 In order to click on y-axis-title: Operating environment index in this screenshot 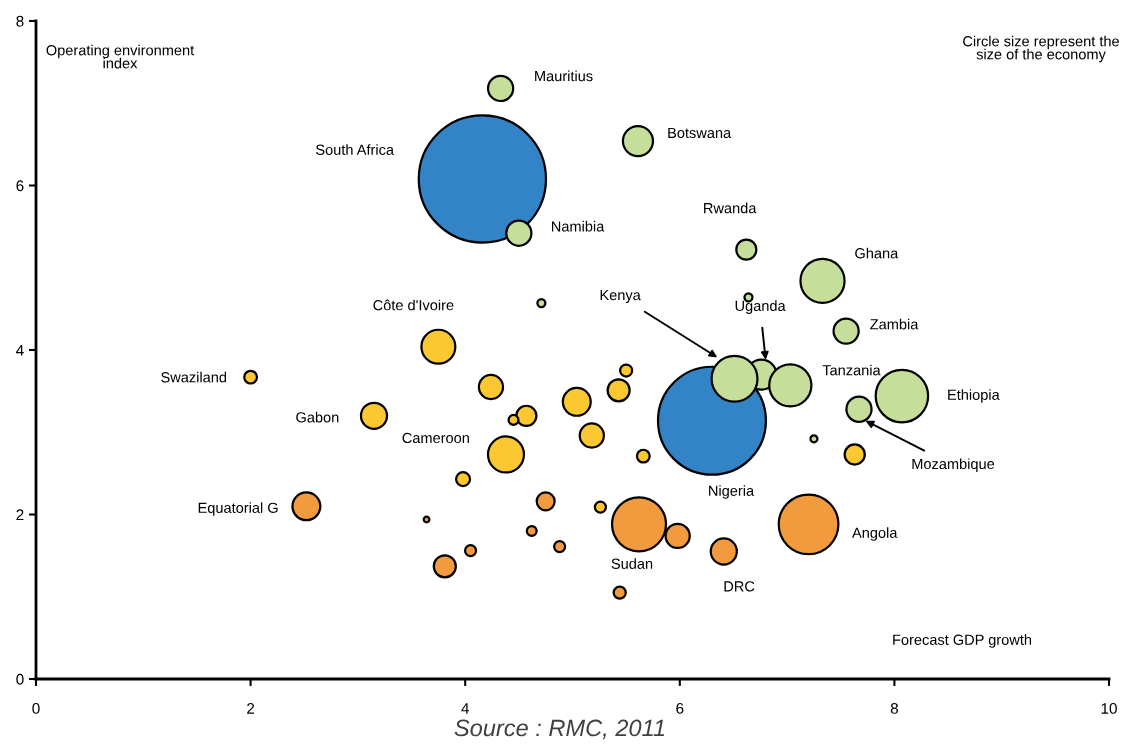, I will do `click(120, 56)`.